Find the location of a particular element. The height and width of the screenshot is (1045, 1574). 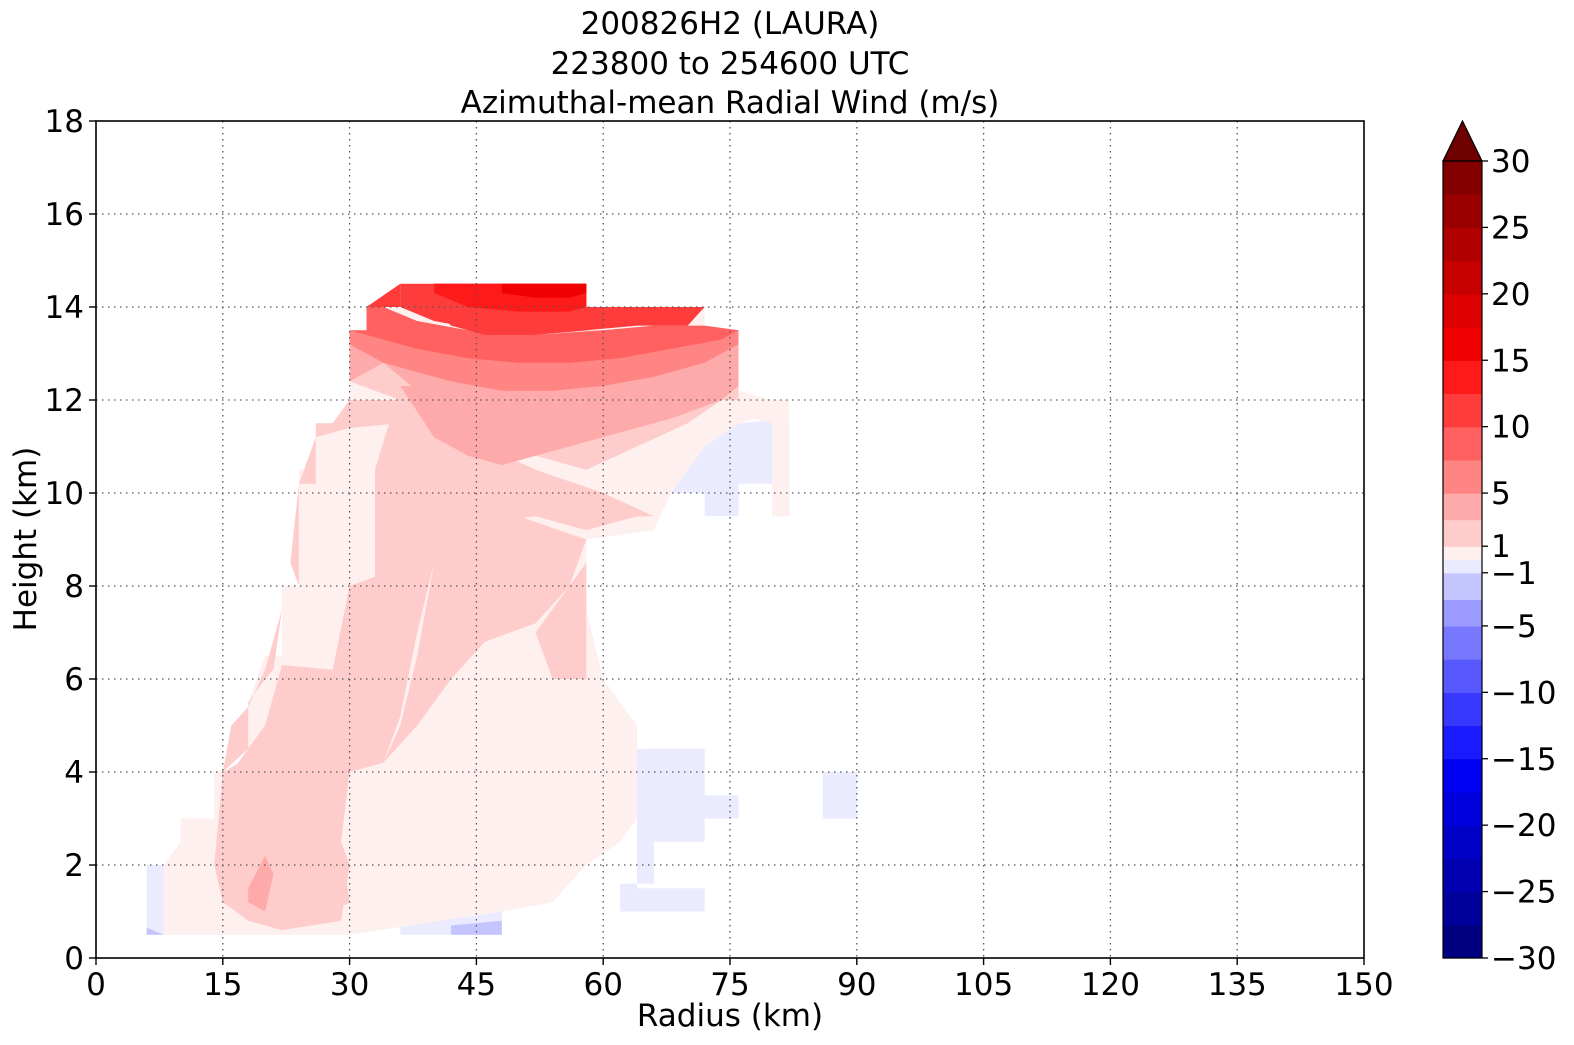

colorbar-ticks: 30 25 20 15 10 5 1−1 −5 −10 −15 −20 −25 −30 is located at coordinates (1519, 560).